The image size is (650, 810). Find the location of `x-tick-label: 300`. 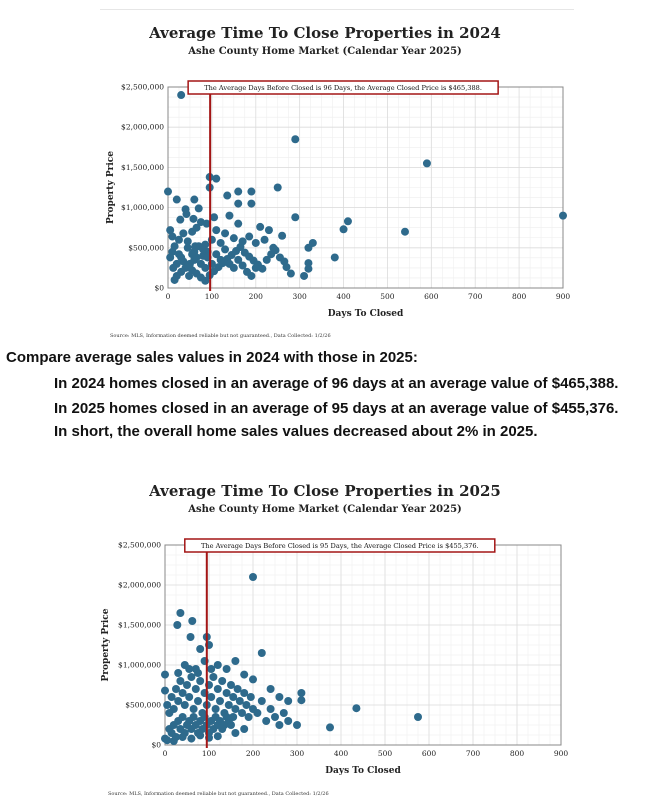

x-tick-label: 300 is located at coordinates (300, 296).